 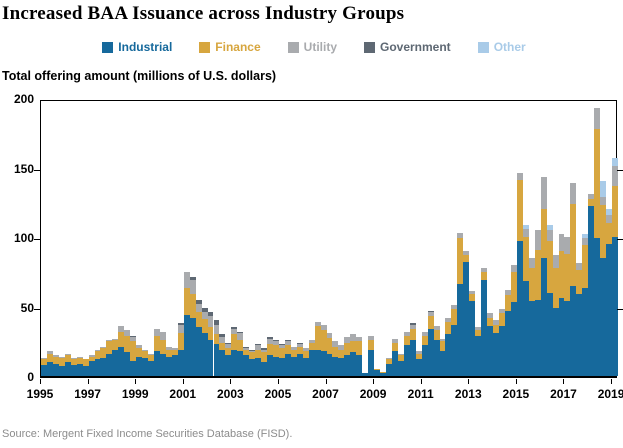 What do you see at coordinates (442, 357) in the screenshot?
I see `bar-2011Q4` at bounding box center [442, 357].